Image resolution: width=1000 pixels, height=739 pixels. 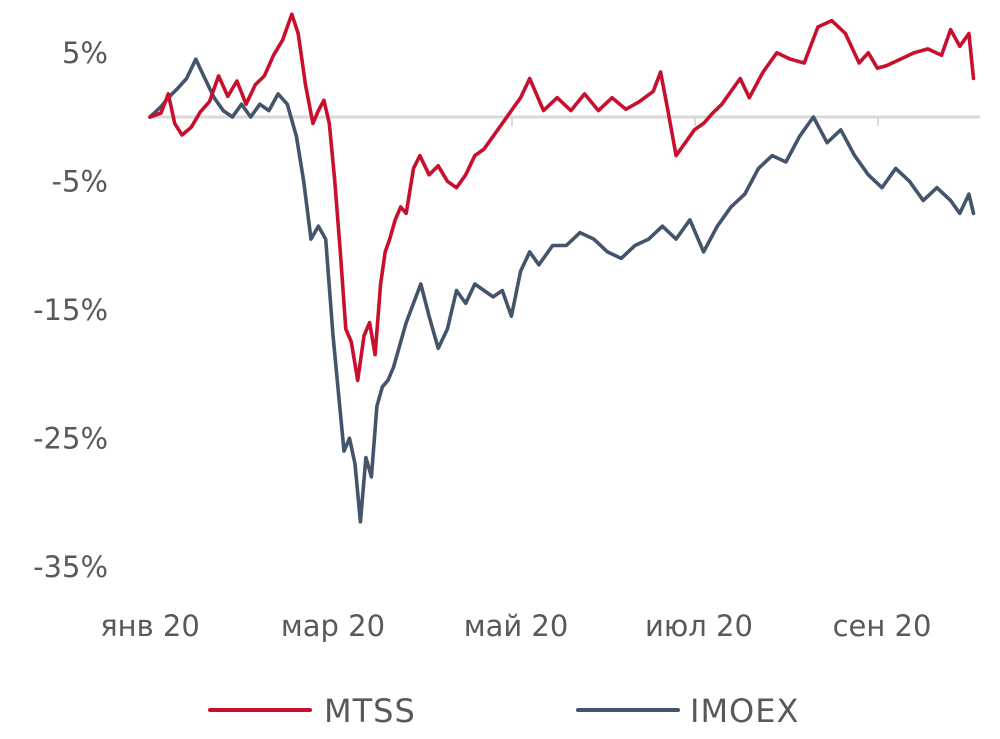 What do you see at coordinates (70, 438) in the screenshot?
I see `y-tick-label: -25%` at bounding box center [70, 438].